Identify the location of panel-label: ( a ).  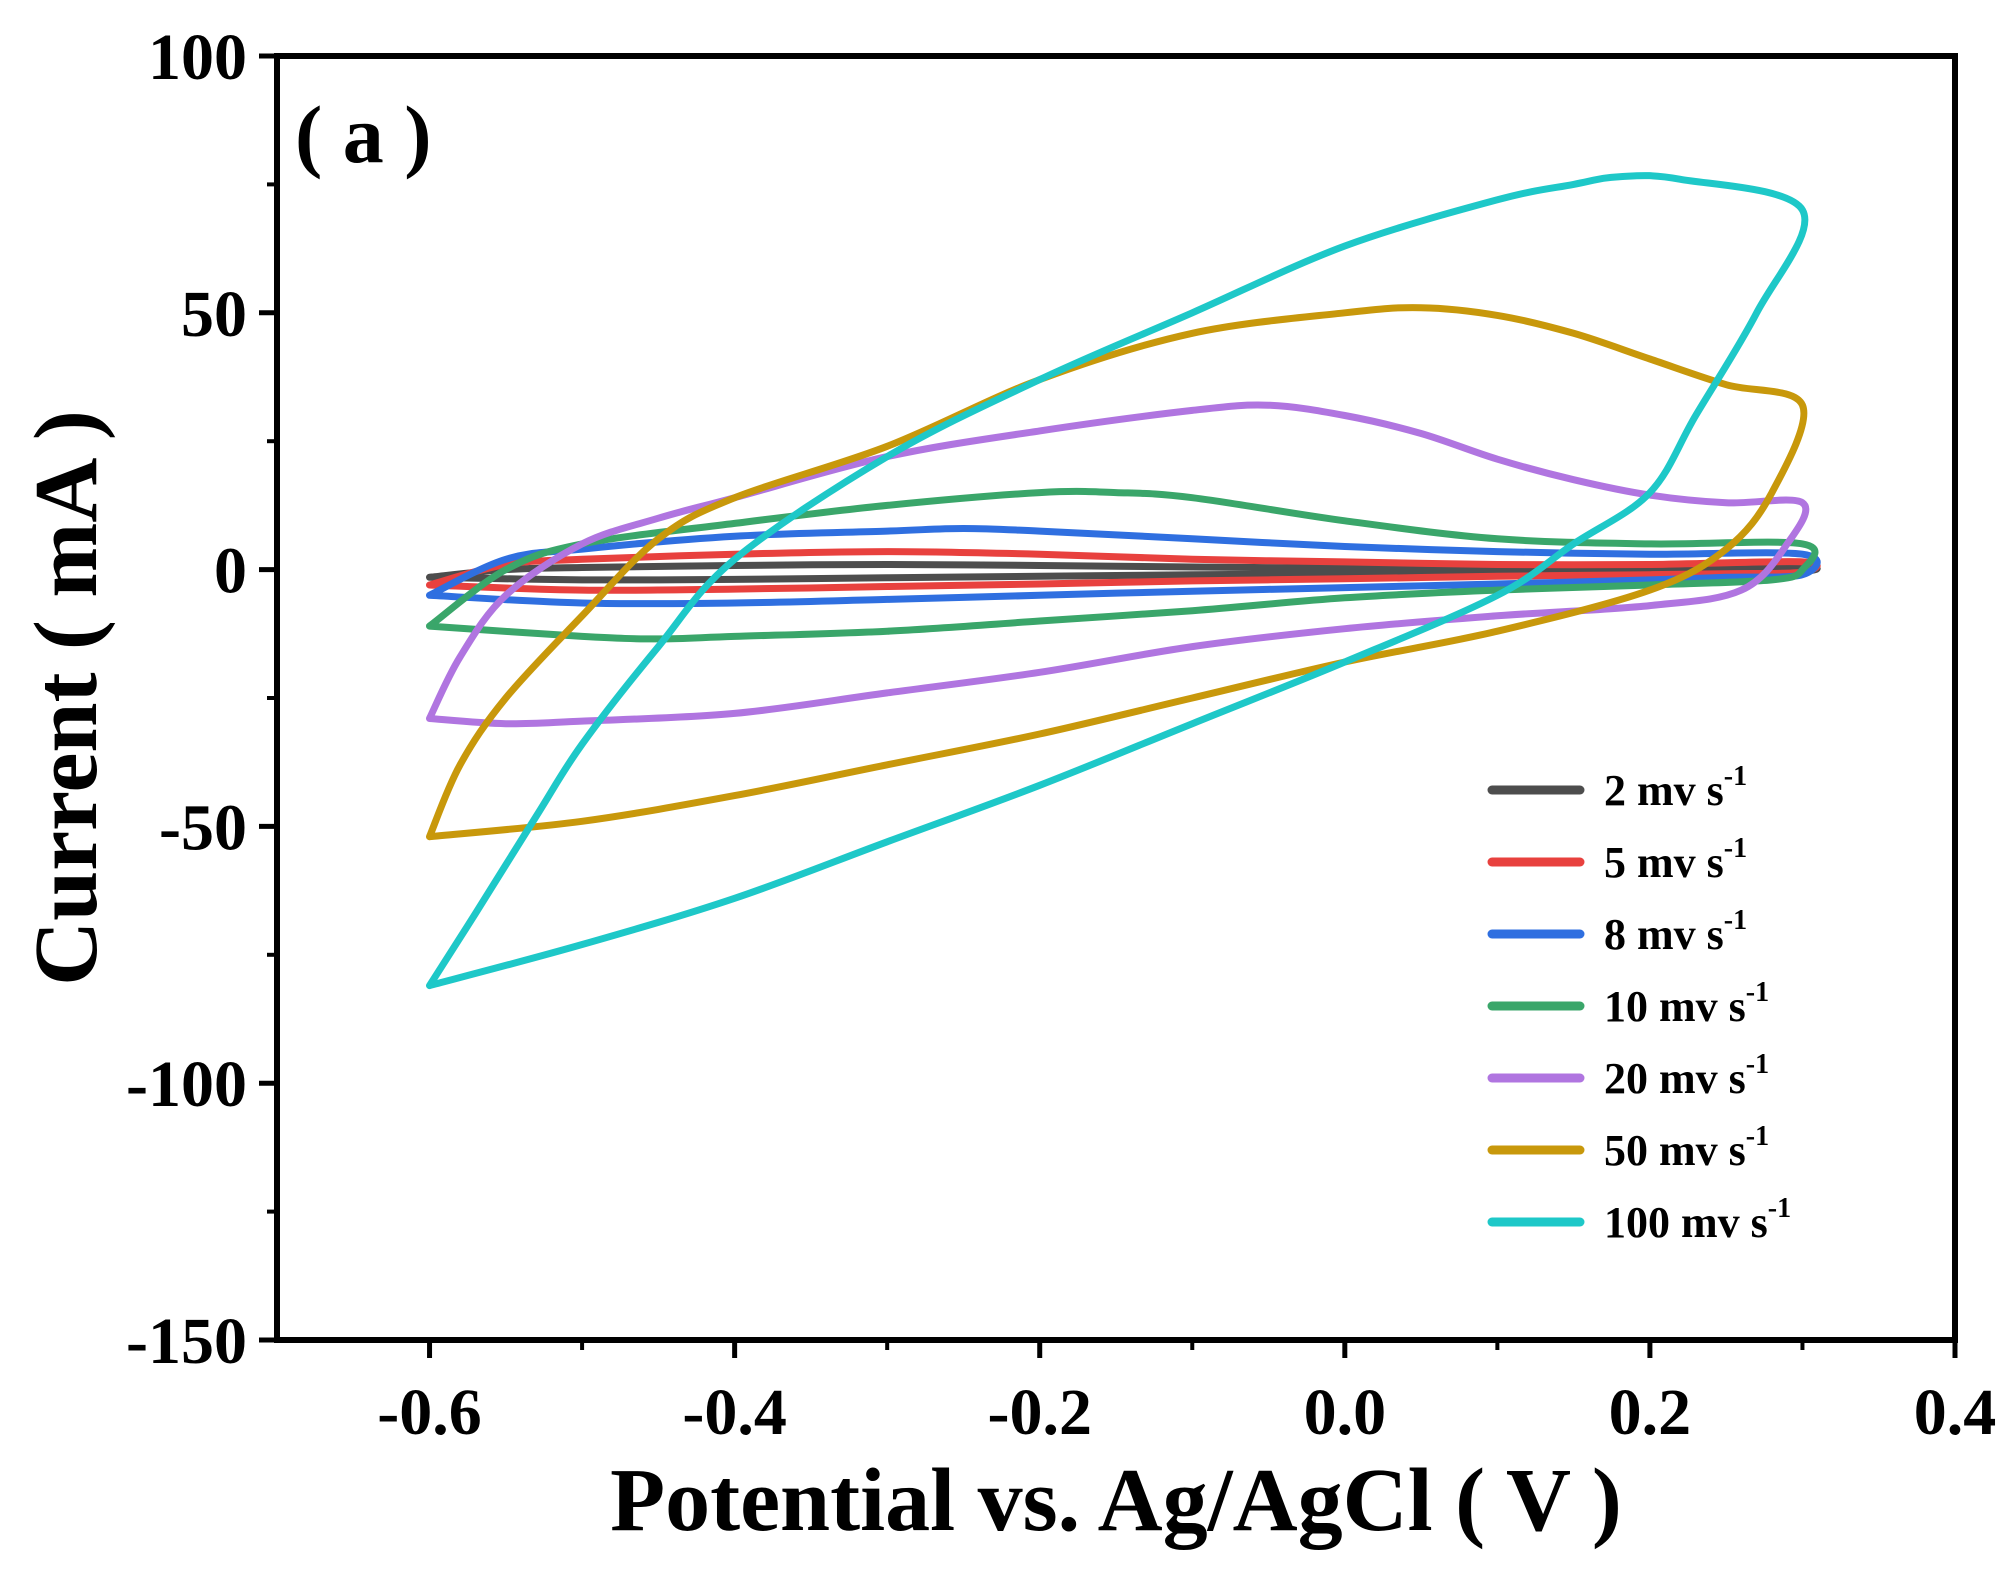
(363, 134).